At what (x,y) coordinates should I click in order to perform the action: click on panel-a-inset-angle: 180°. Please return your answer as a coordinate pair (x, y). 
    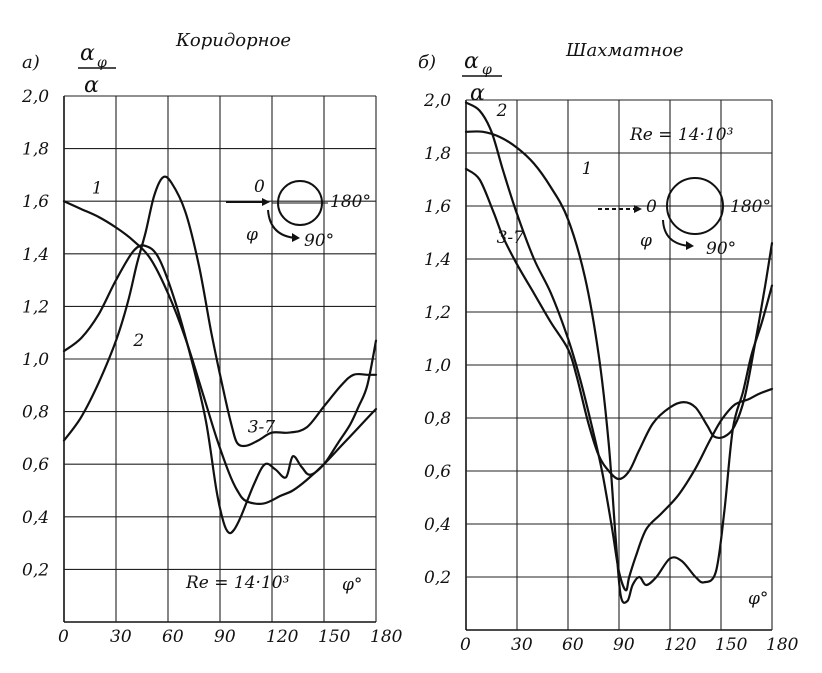
    Looking at the image, I should click on (350, 202).